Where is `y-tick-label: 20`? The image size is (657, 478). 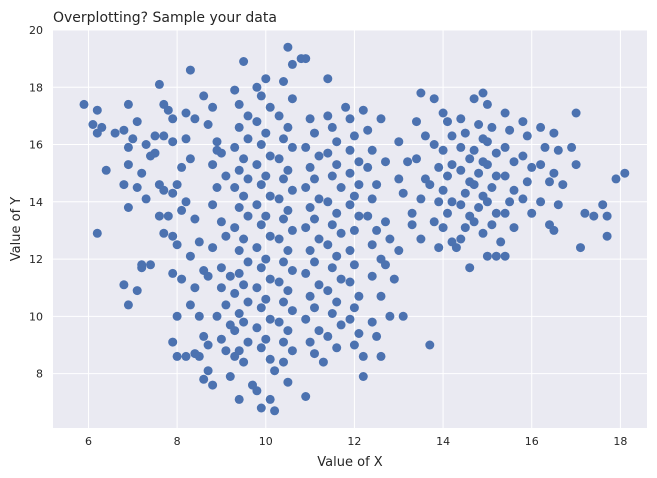
y-tick-label: 20 is located at coordinates (36, 30).